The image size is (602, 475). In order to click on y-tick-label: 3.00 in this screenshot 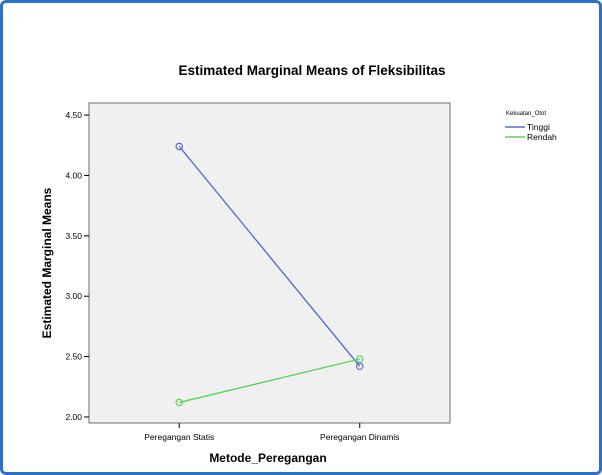, I will do `click(73, 296)`.